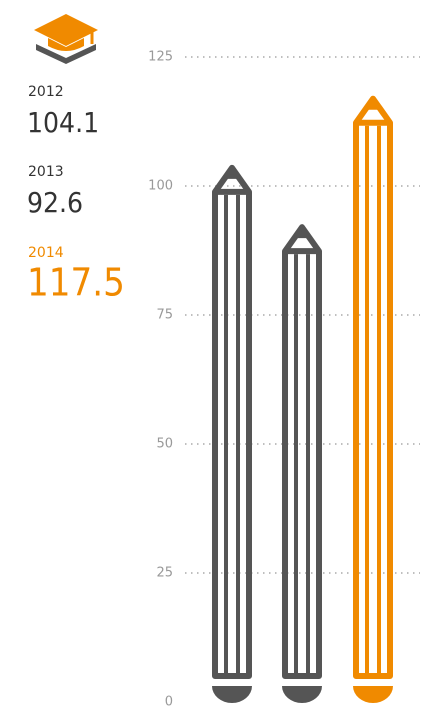 This screenshot has width=430, height=708. What do you see at coordinates (66, 39) in the screenshot?
I see `logo-icon` at bounding box center [66, 39].